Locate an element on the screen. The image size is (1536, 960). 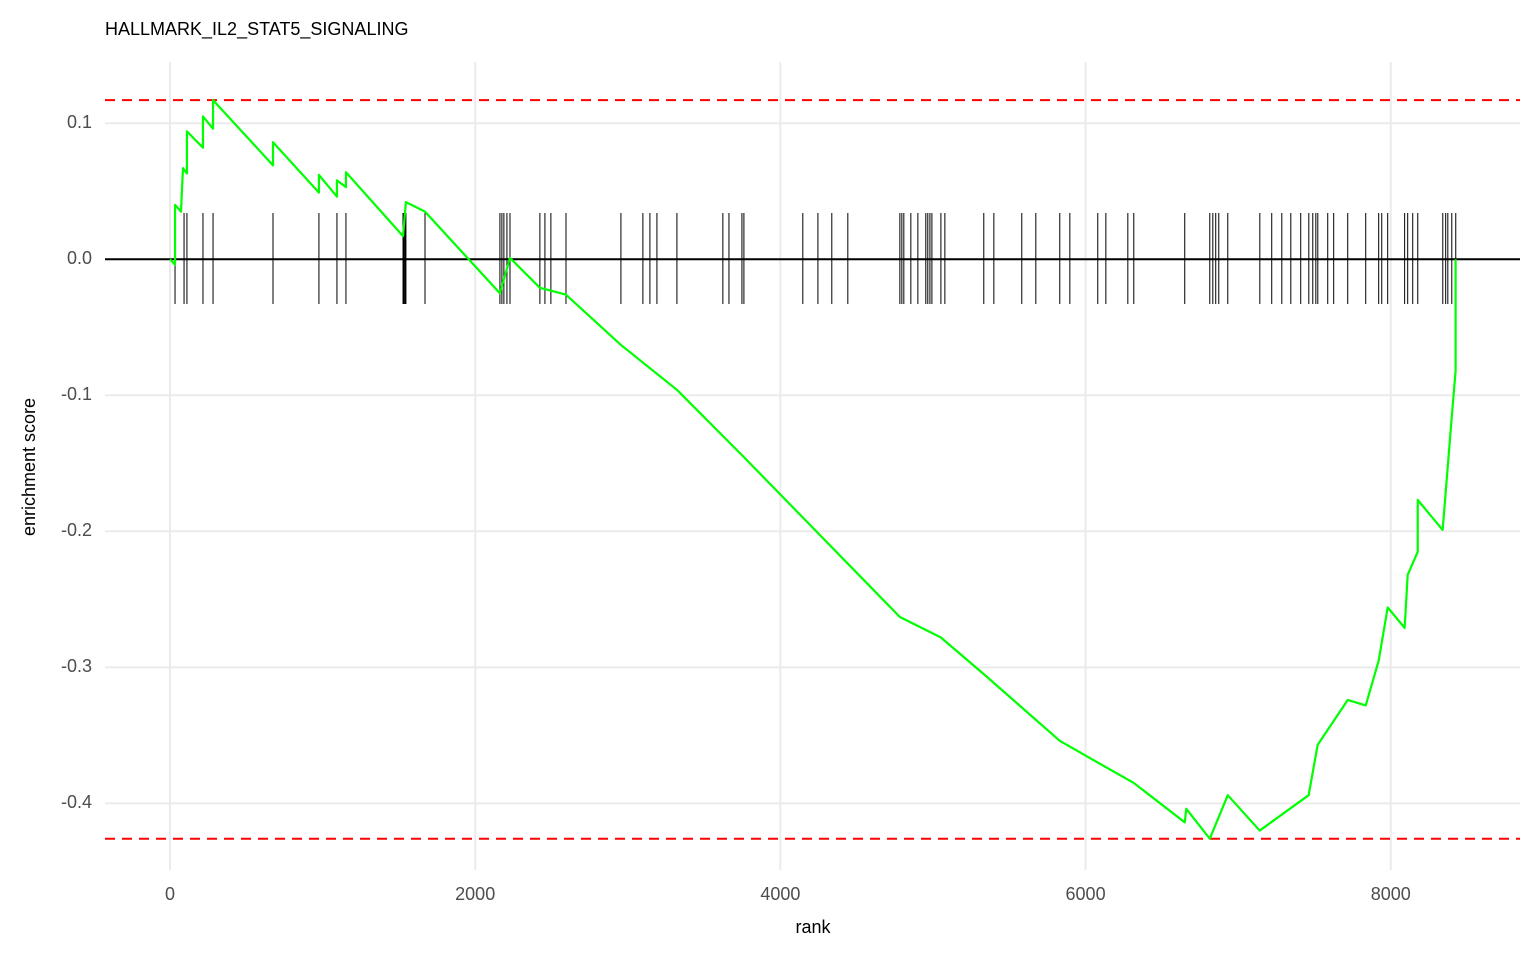
x-tick-label: 2000 is located at coordinates (475, 894).